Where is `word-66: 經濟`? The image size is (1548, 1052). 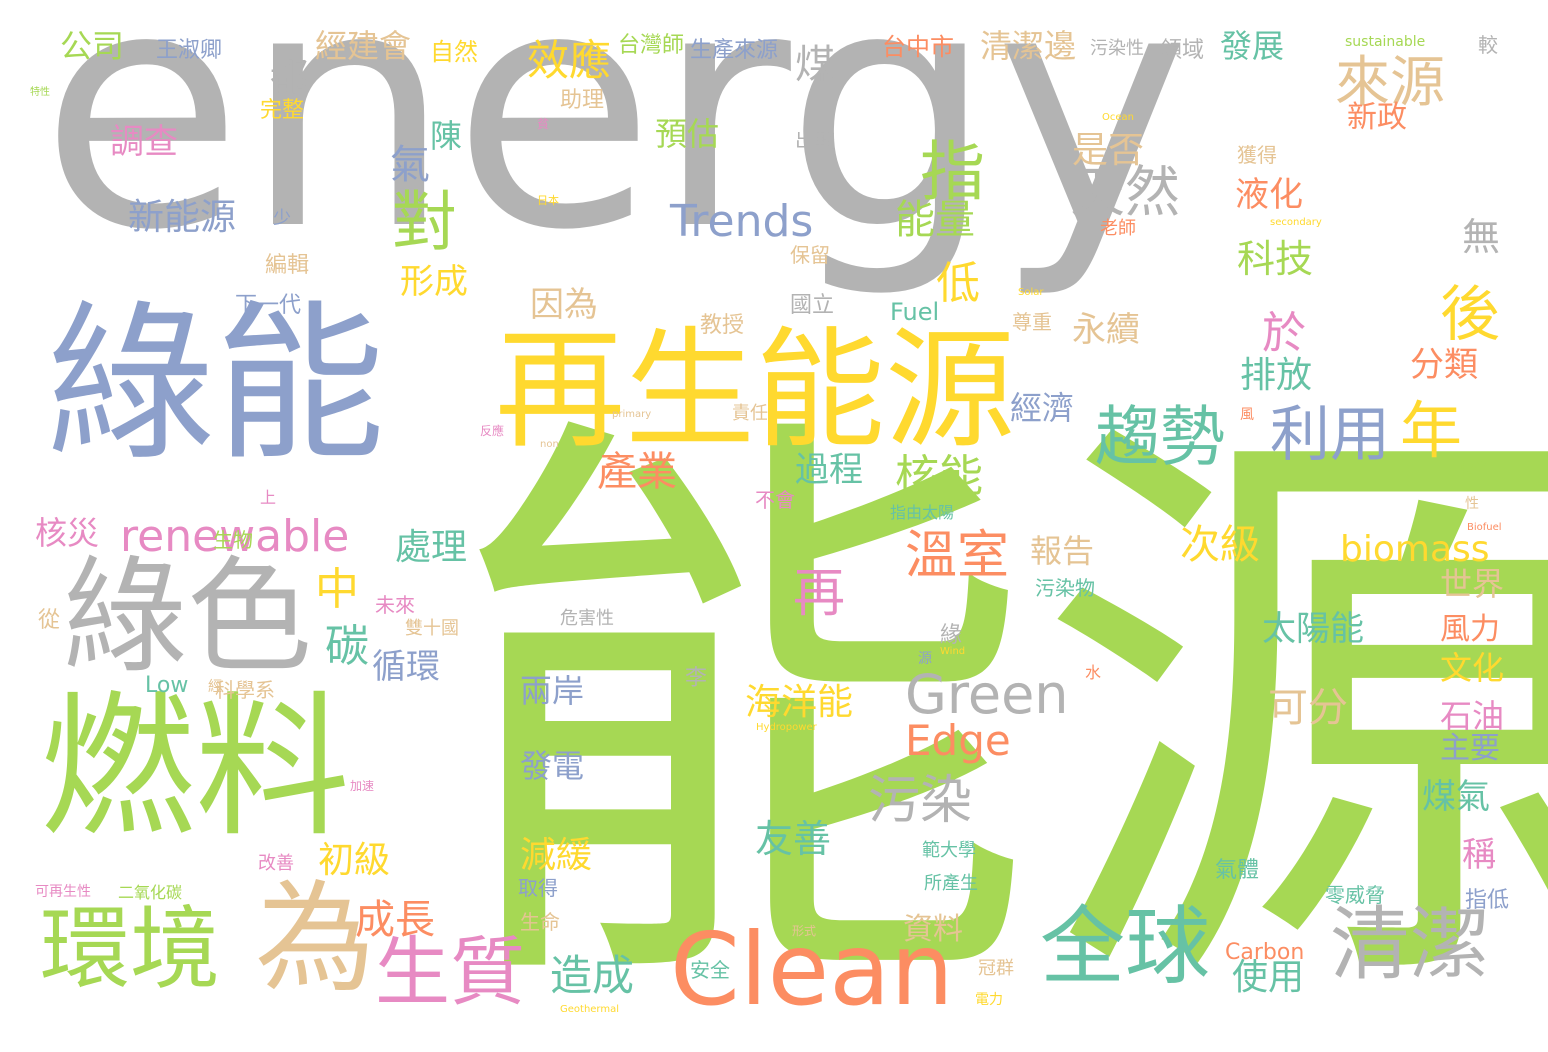 word-66: 經濟 is located at coordinates (1042, 408).